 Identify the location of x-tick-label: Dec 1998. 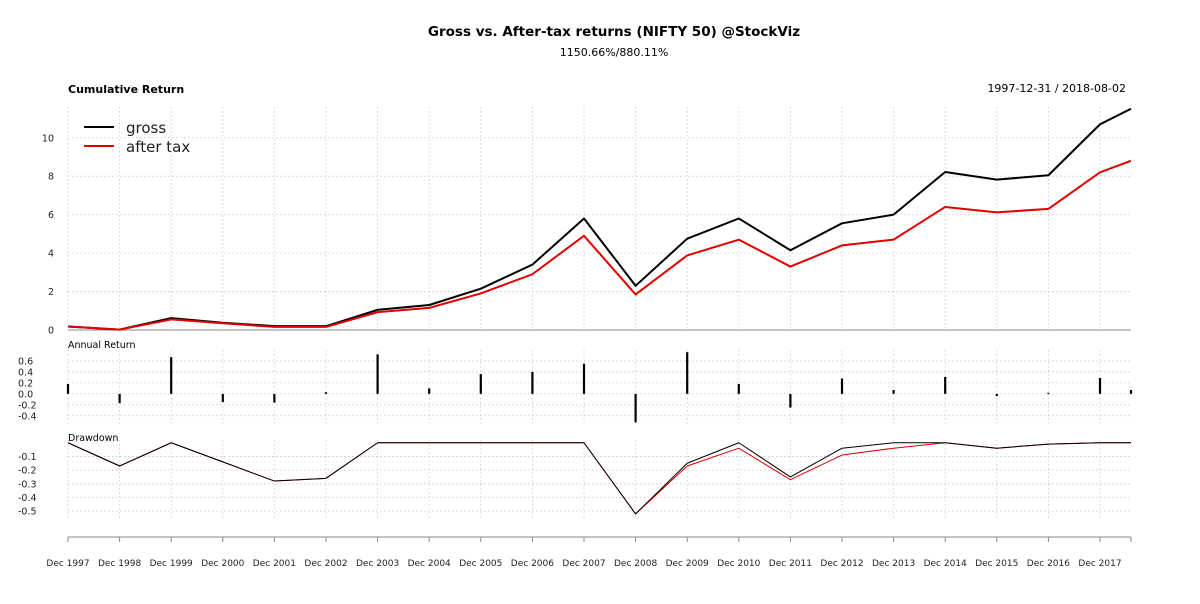
(119, 564).